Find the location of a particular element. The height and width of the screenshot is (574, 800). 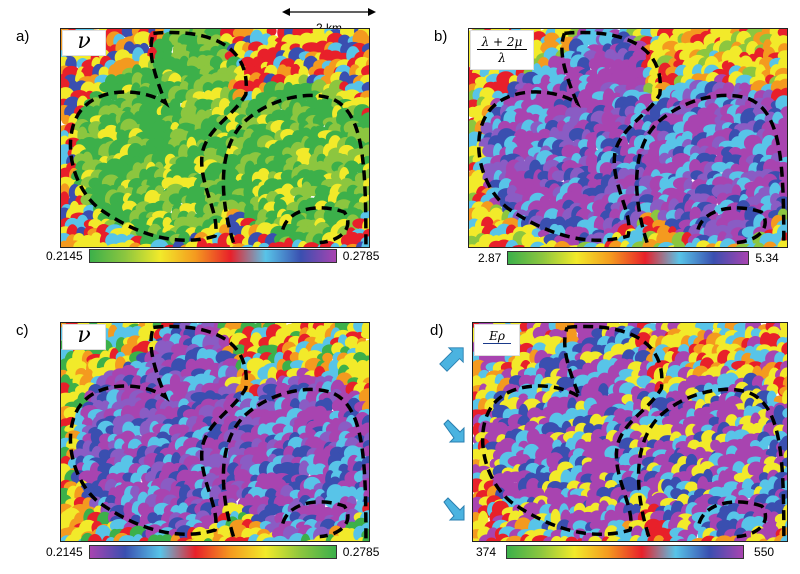

colorbar-d: 374 550 is located at coordinates (625, 552).